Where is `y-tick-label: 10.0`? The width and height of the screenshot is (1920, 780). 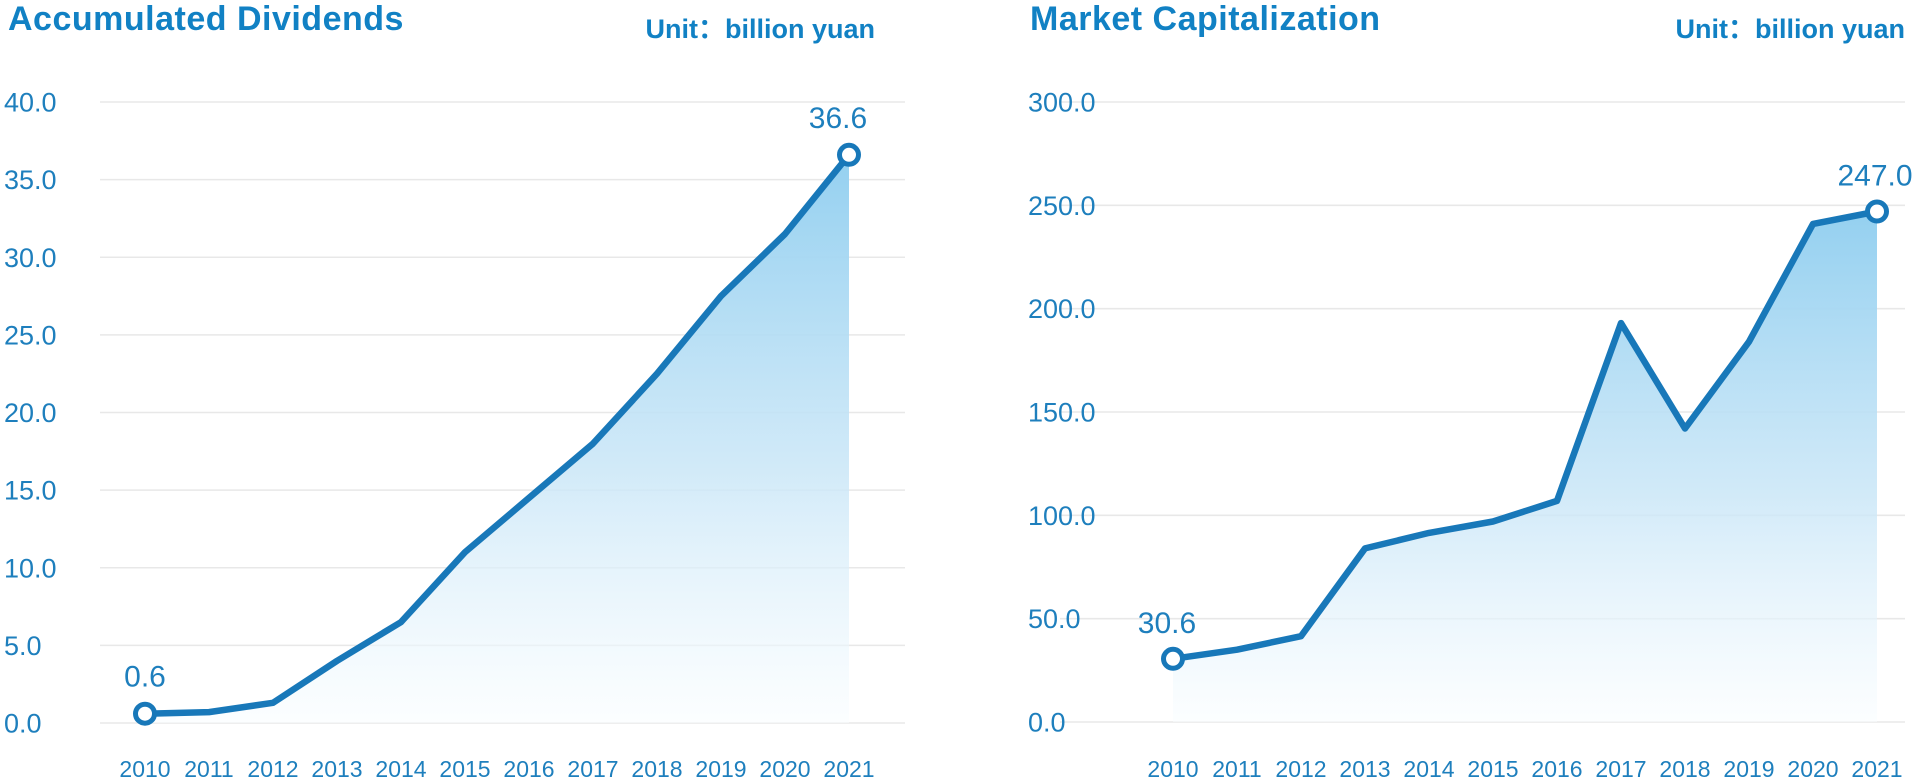 y-tick-label: 10.0 is located at coordinates (30, 568).